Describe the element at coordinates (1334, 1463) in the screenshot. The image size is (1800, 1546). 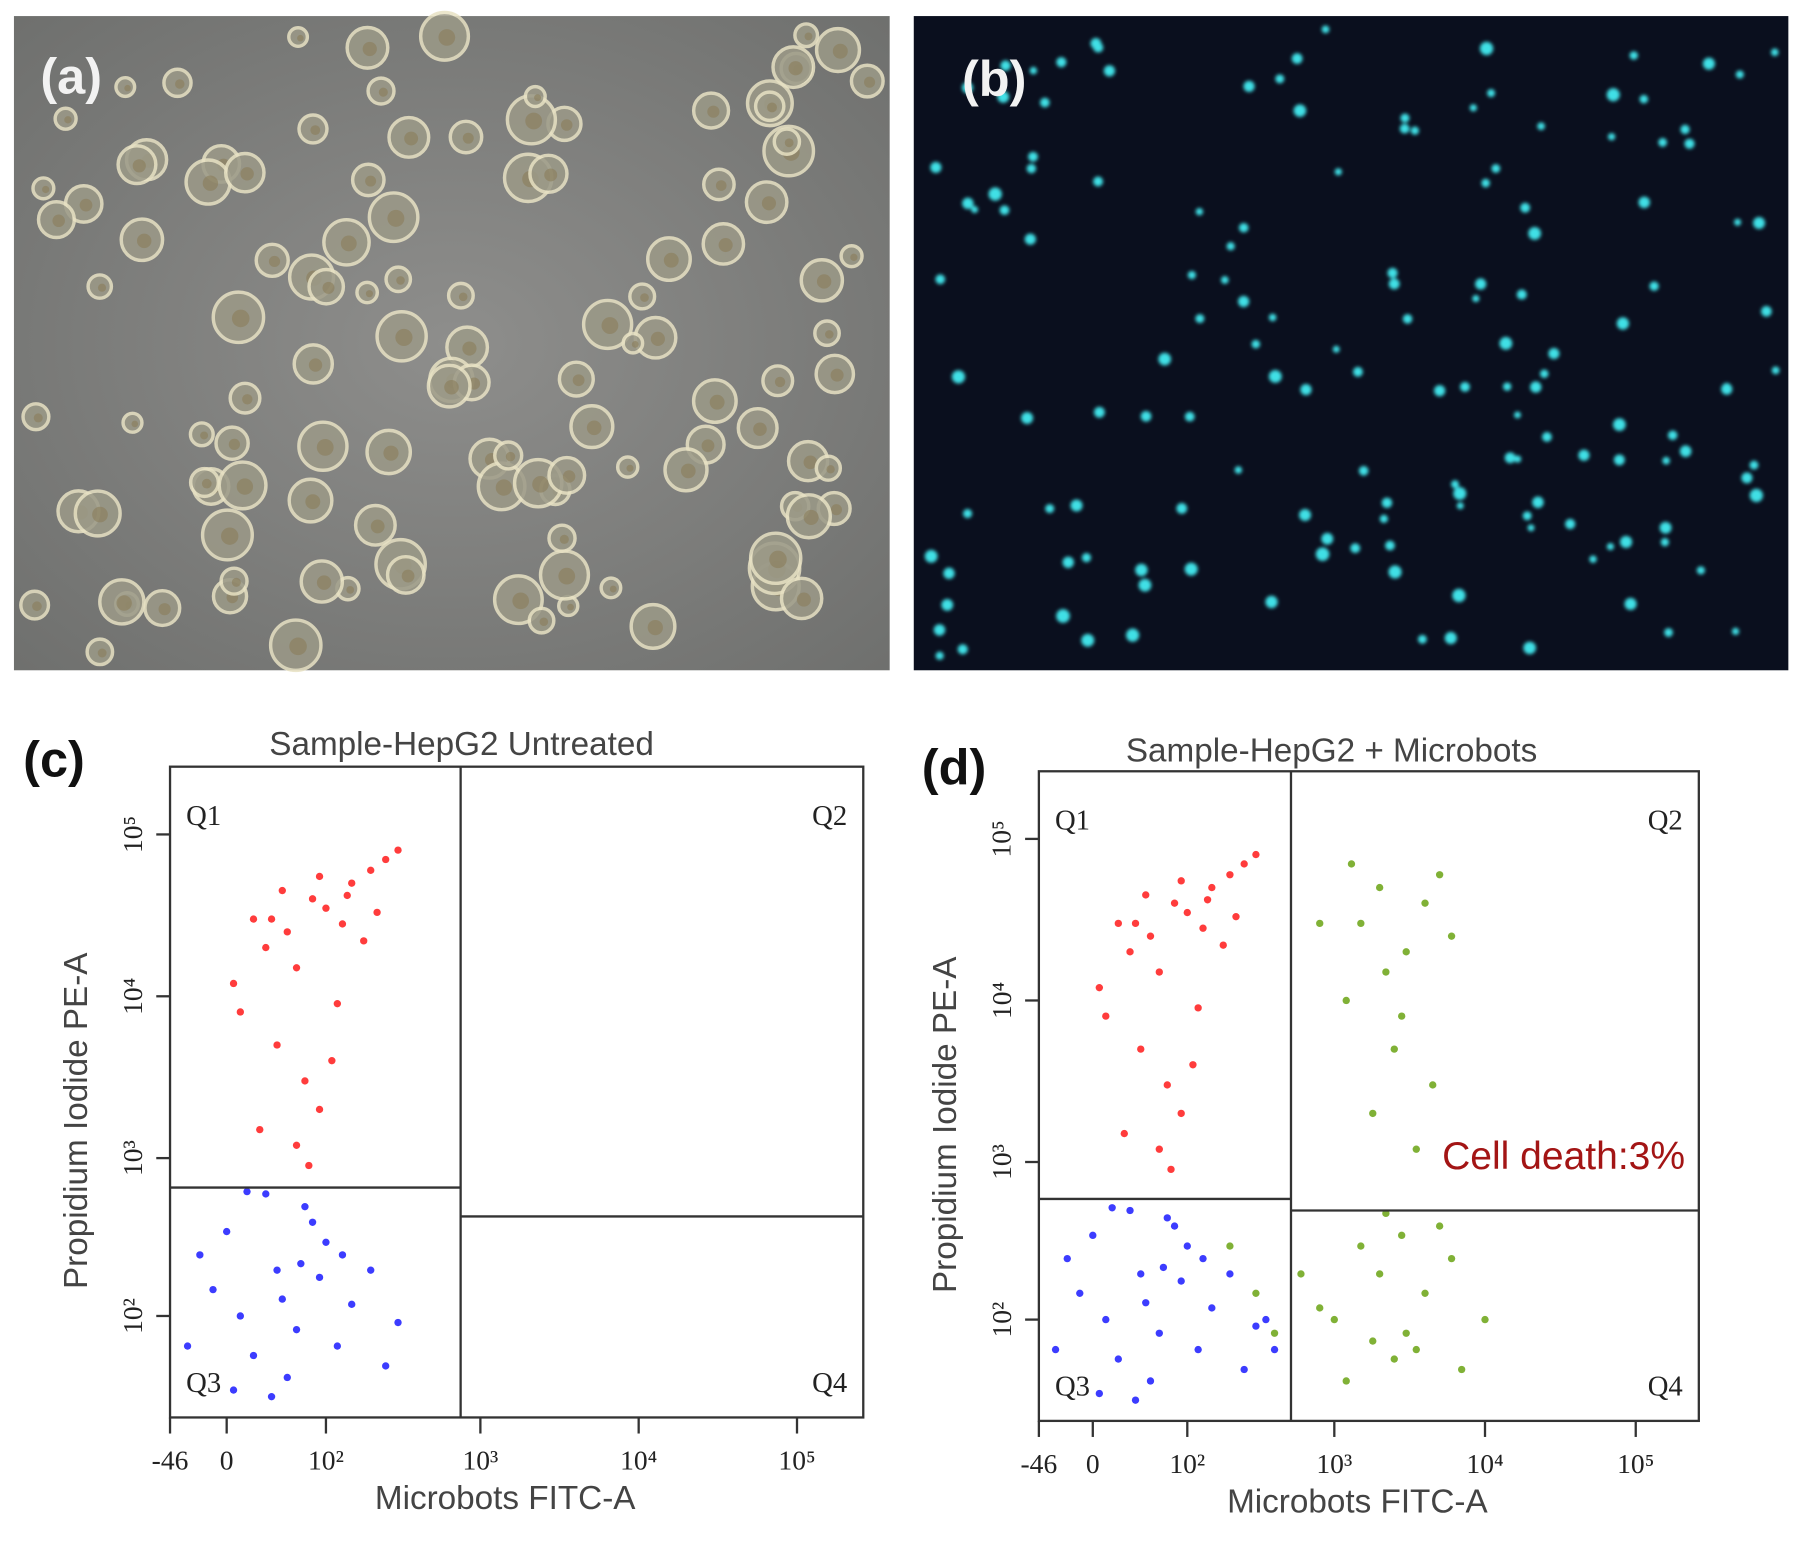
I see `x-tick-label: 10³` at that location.